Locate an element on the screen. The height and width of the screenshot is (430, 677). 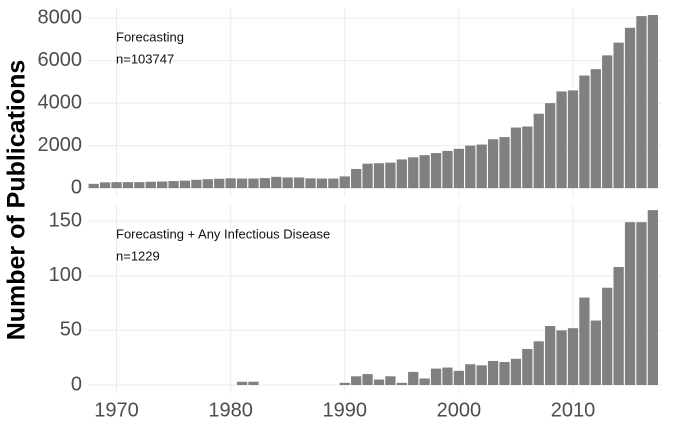
annotation: n=103747 is located at coordinates (145, 58).